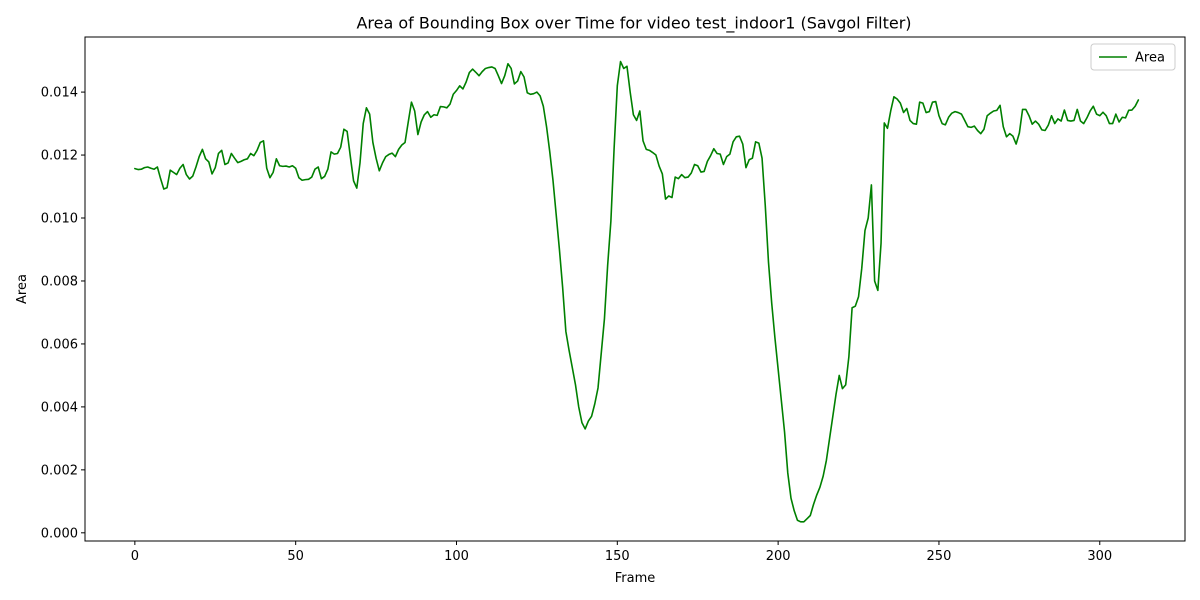  I want to click on legend-label: Area, so click(1150, 58).